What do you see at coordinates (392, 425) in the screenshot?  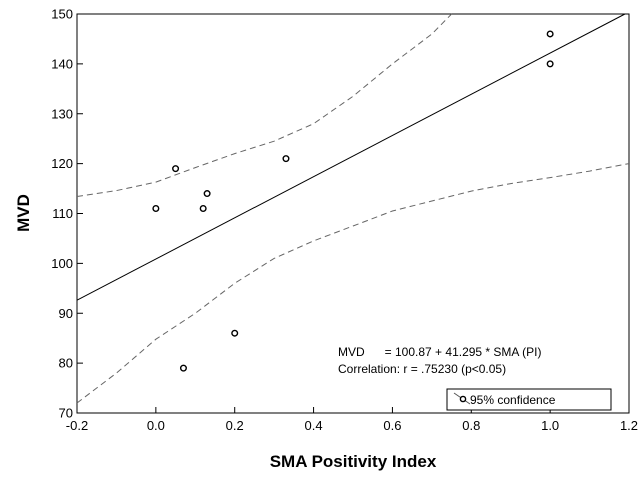 I see `x-tick-label: 0.6` at bounding box center [392, 425].